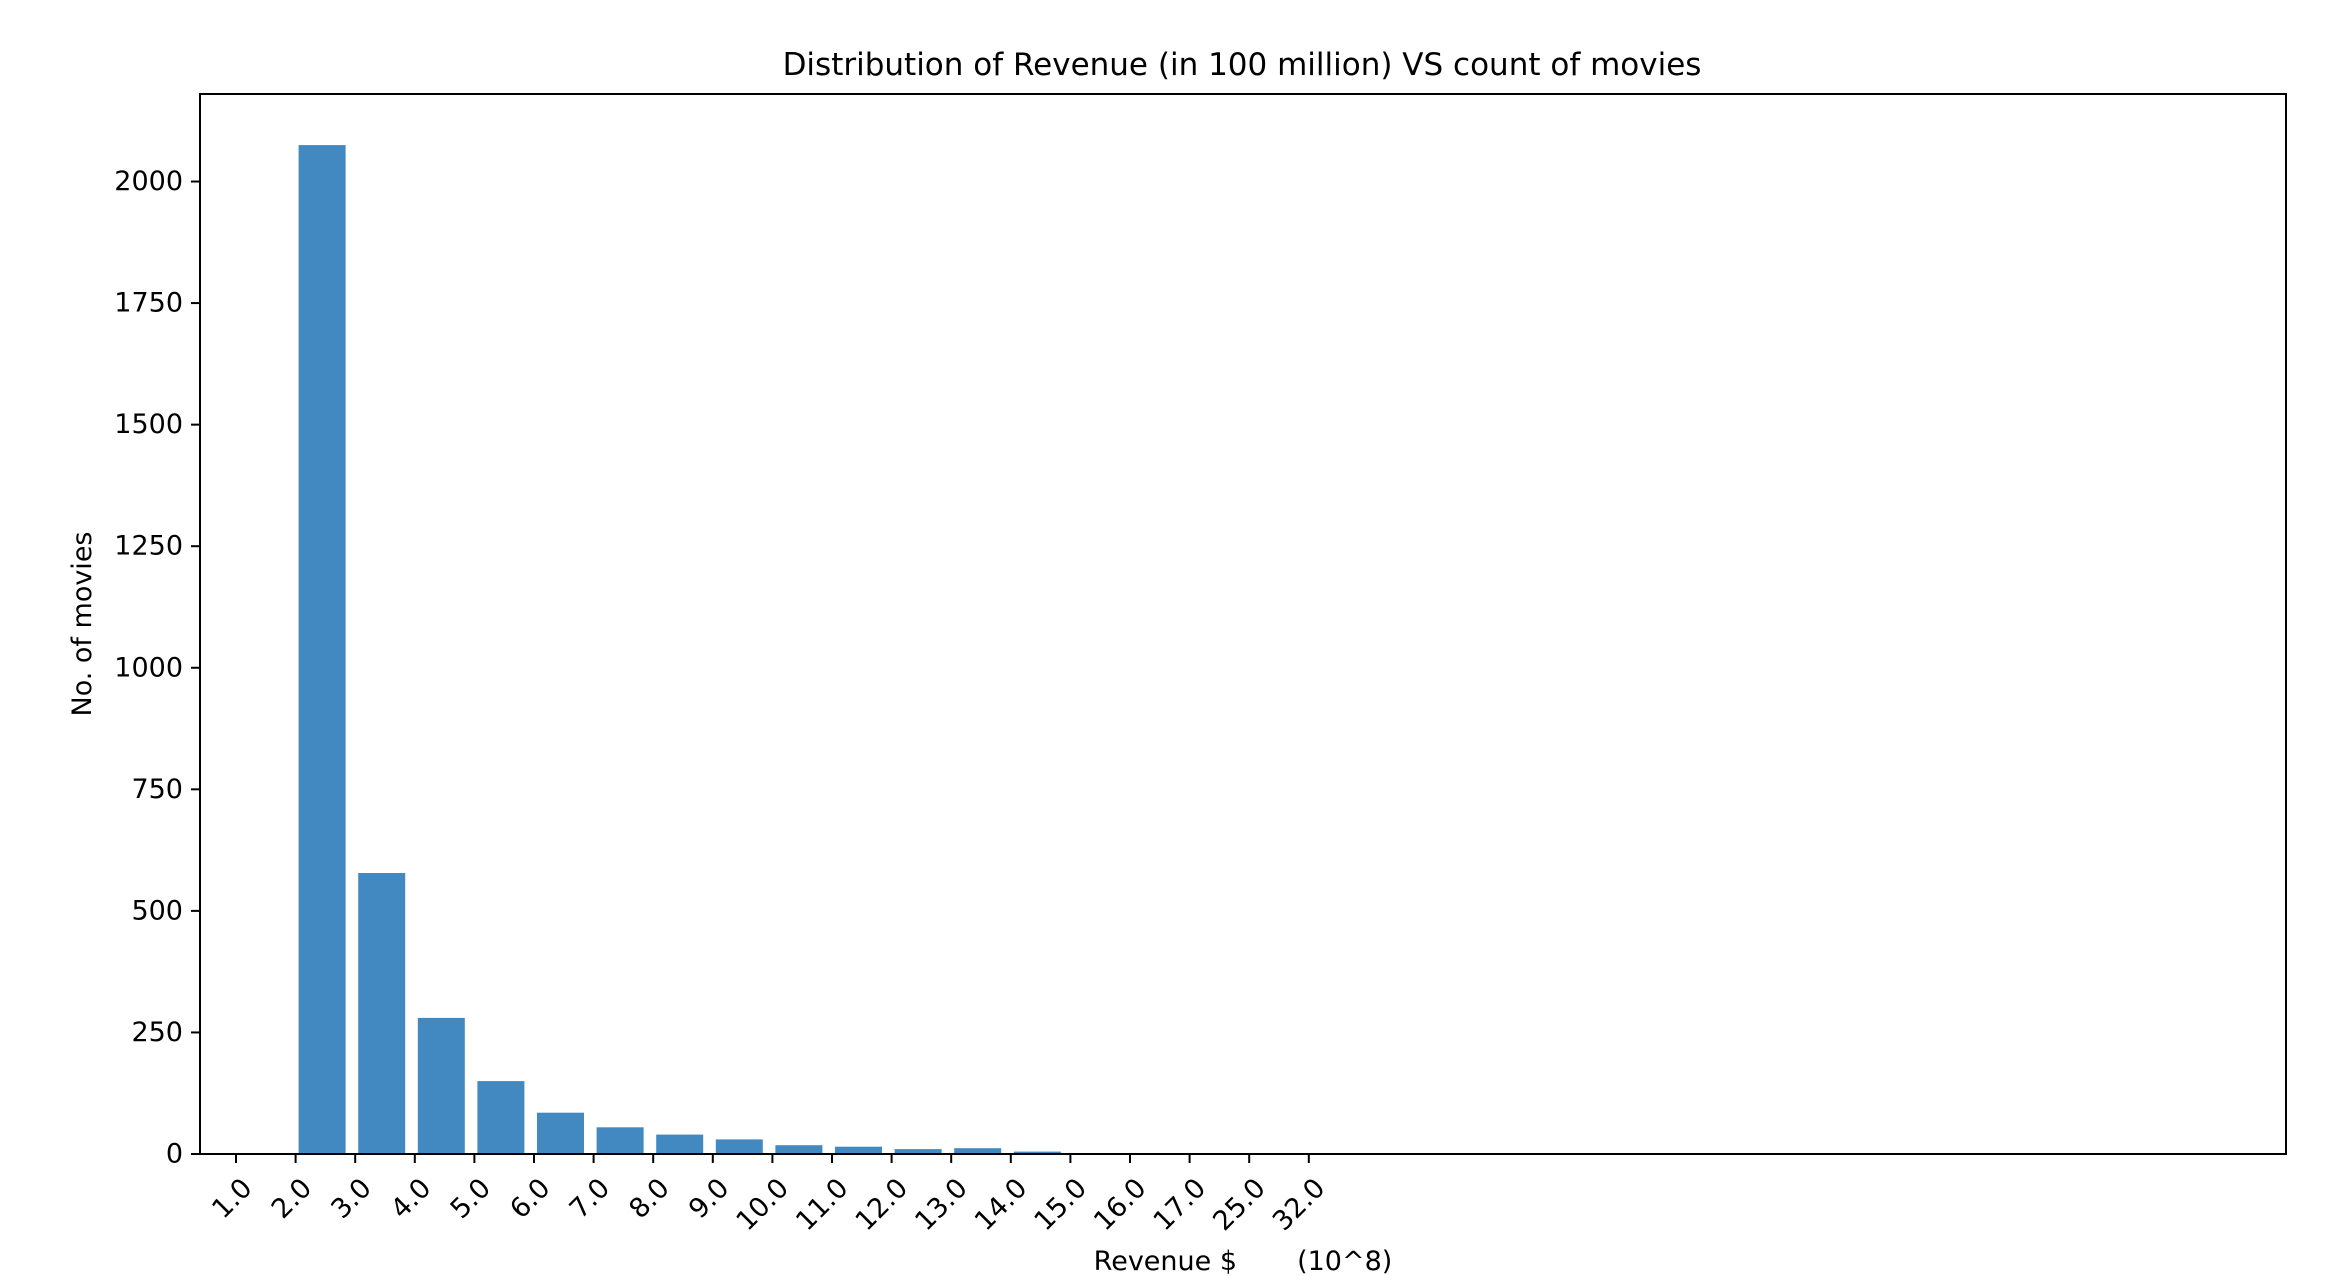  I want to click on y-tick-label: 1000, so click(148, 667).